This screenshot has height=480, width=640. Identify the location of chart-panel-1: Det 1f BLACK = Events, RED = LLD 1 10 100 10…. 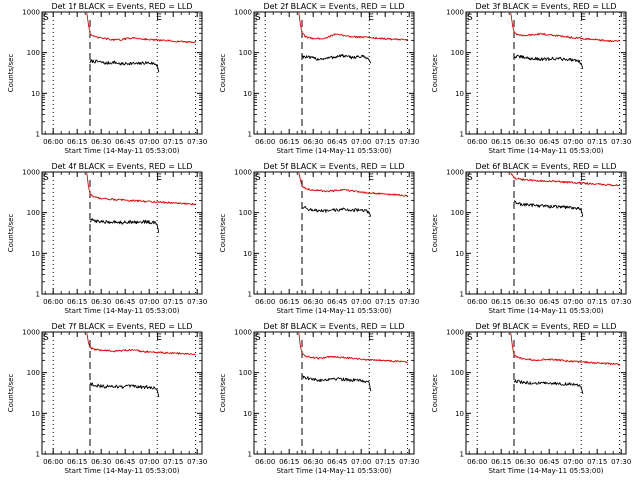
(107, 78).